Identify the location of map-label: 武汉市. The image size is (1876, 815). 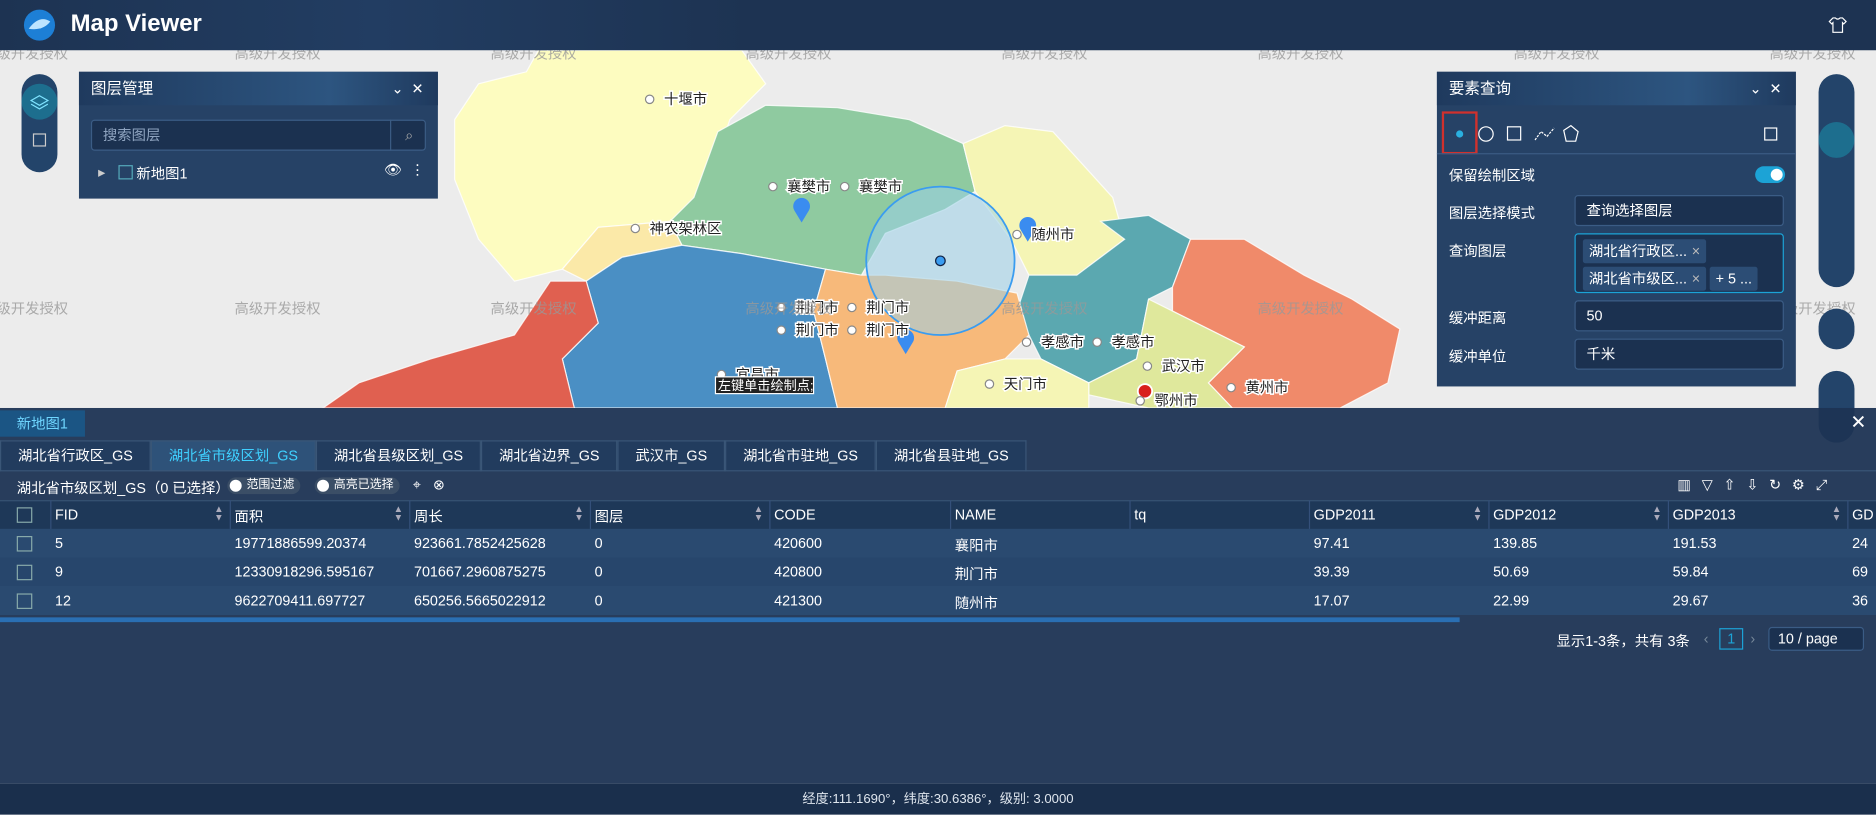
(1183, 366).